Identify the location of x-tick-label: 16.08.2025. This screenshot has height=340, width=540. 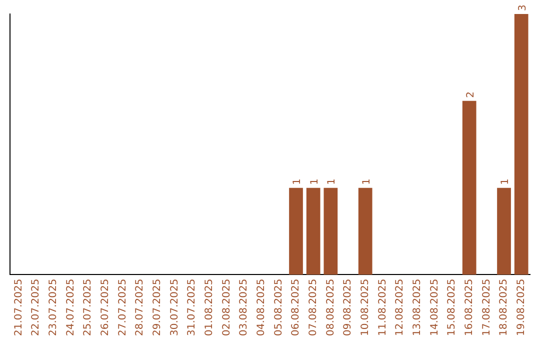
(469, 307).